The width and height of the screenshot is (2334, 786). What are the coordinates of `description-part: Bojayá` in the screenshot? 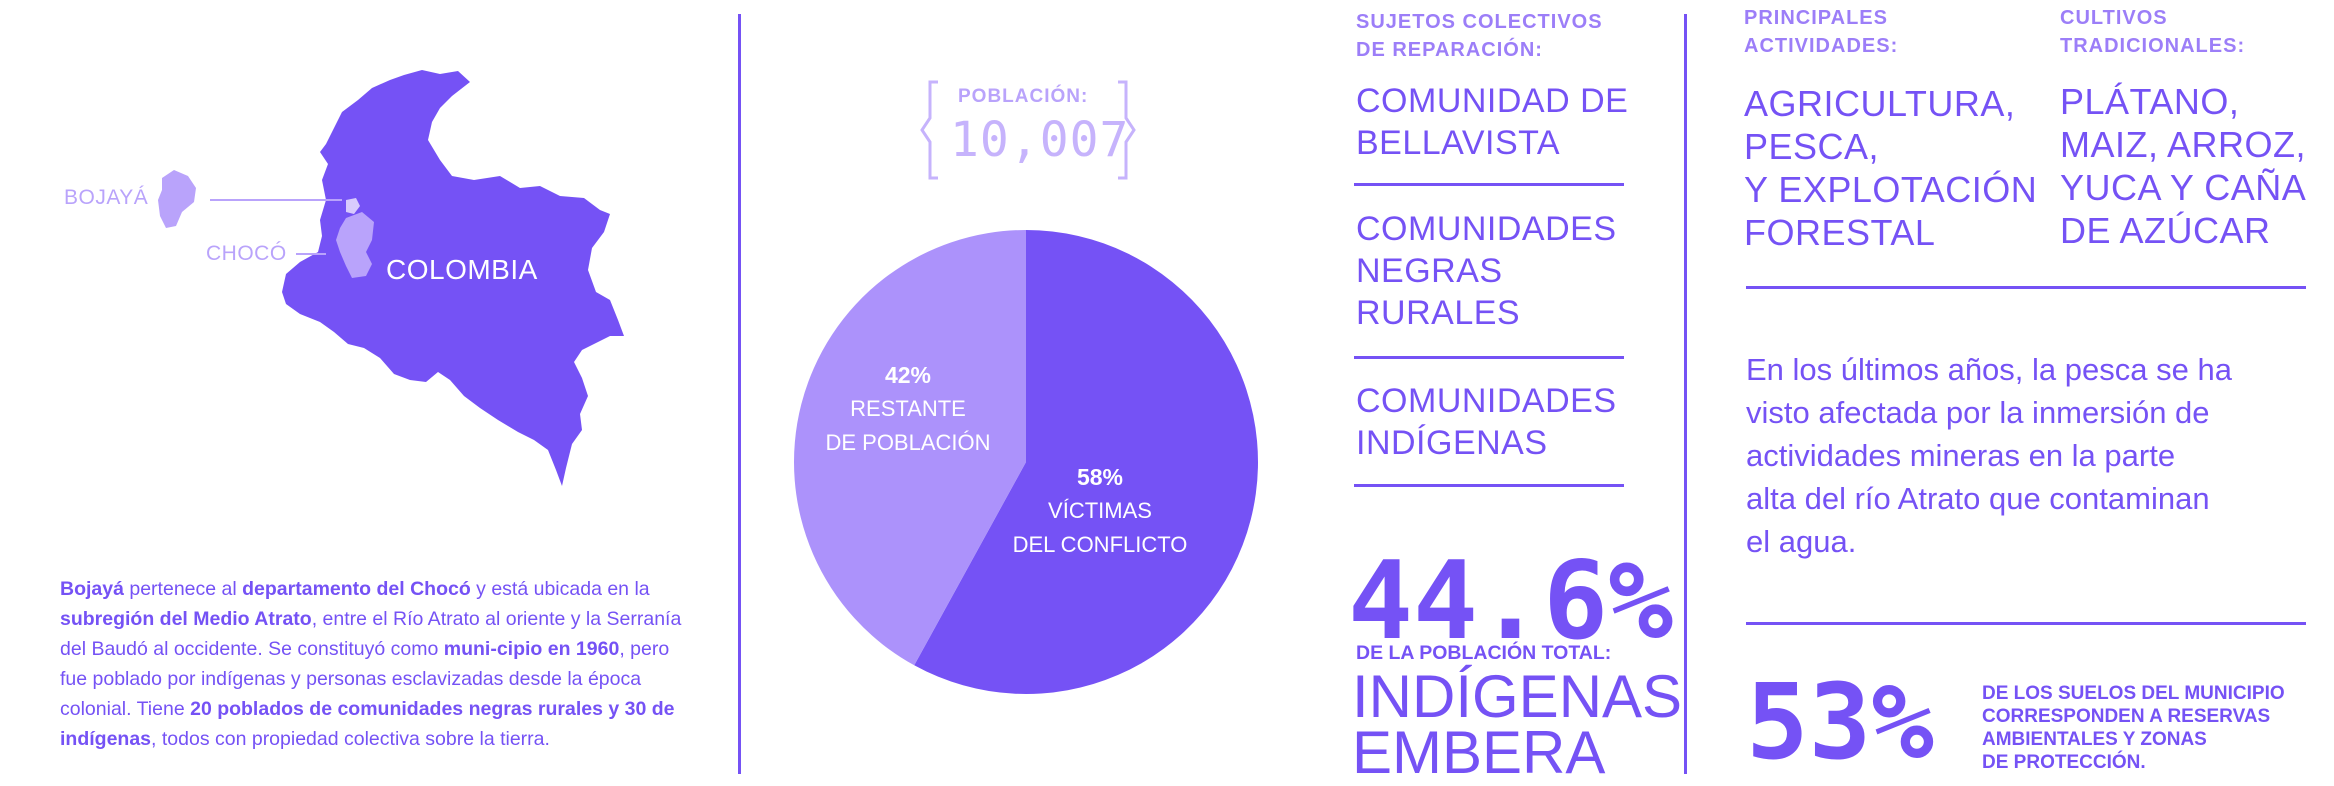 It's located at (92, 589).